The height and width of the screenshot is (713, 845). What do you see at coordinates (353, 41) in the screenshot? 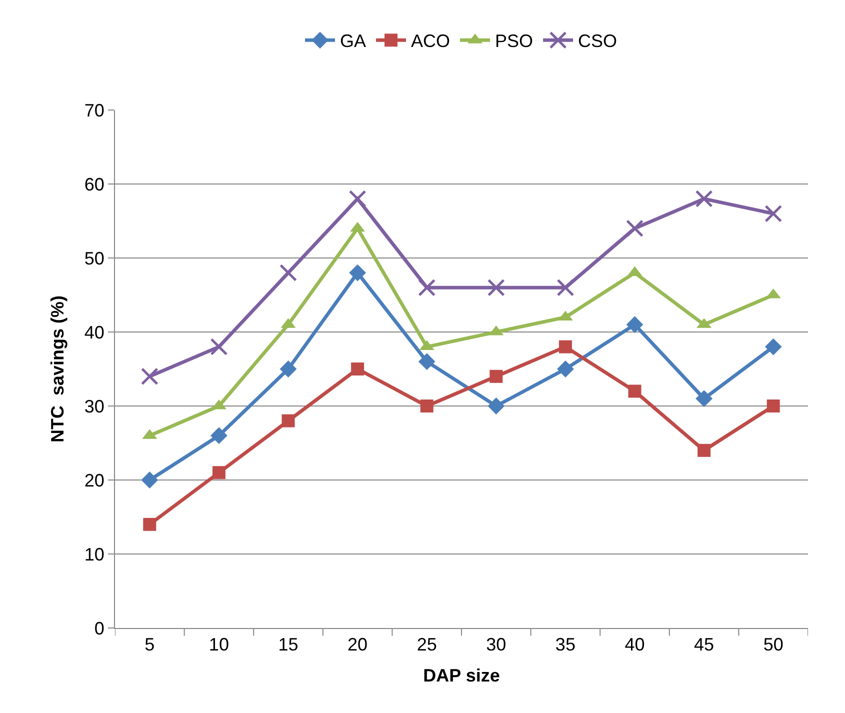
I see `legend-label: GA` at bounding box center [353, 41].